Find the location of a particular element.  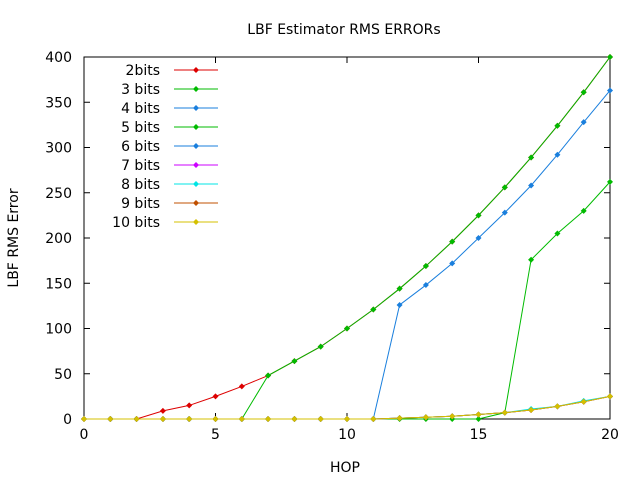

legend-label: 3 bits is located at coordinates (140, 90).